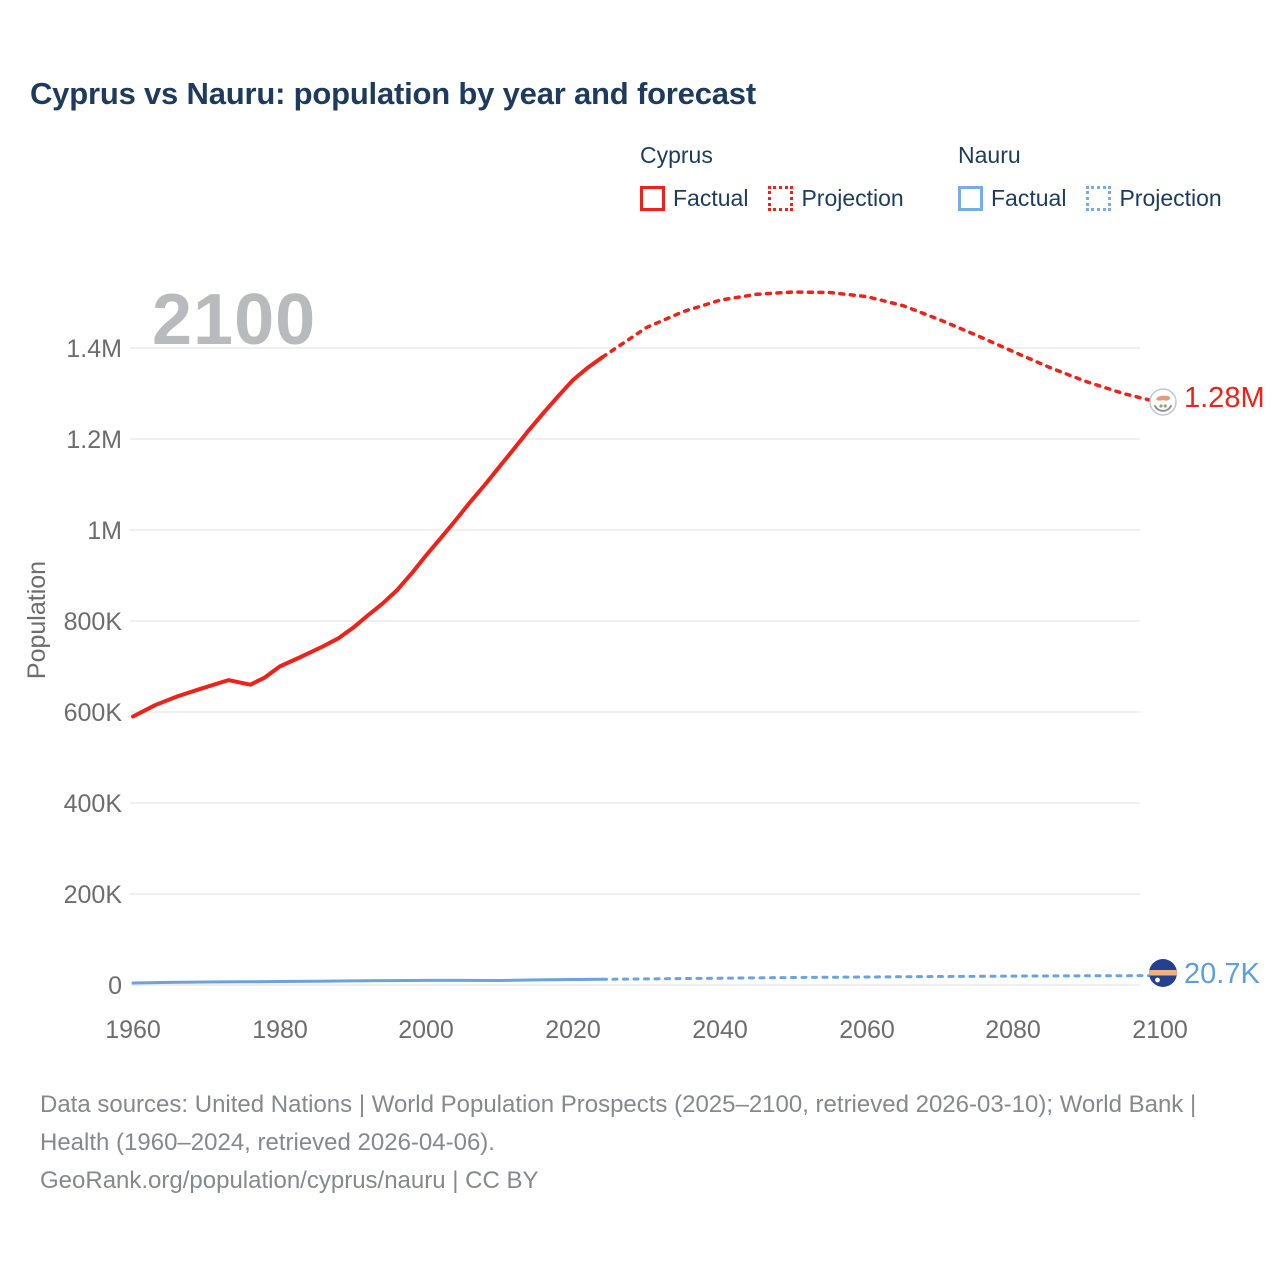 This screenshot has height=1280, width=1280. What do you see at coordinates (234, 320) in the screenshot?
I see `watermark-year: 2100` at bounding box center [234, 320].